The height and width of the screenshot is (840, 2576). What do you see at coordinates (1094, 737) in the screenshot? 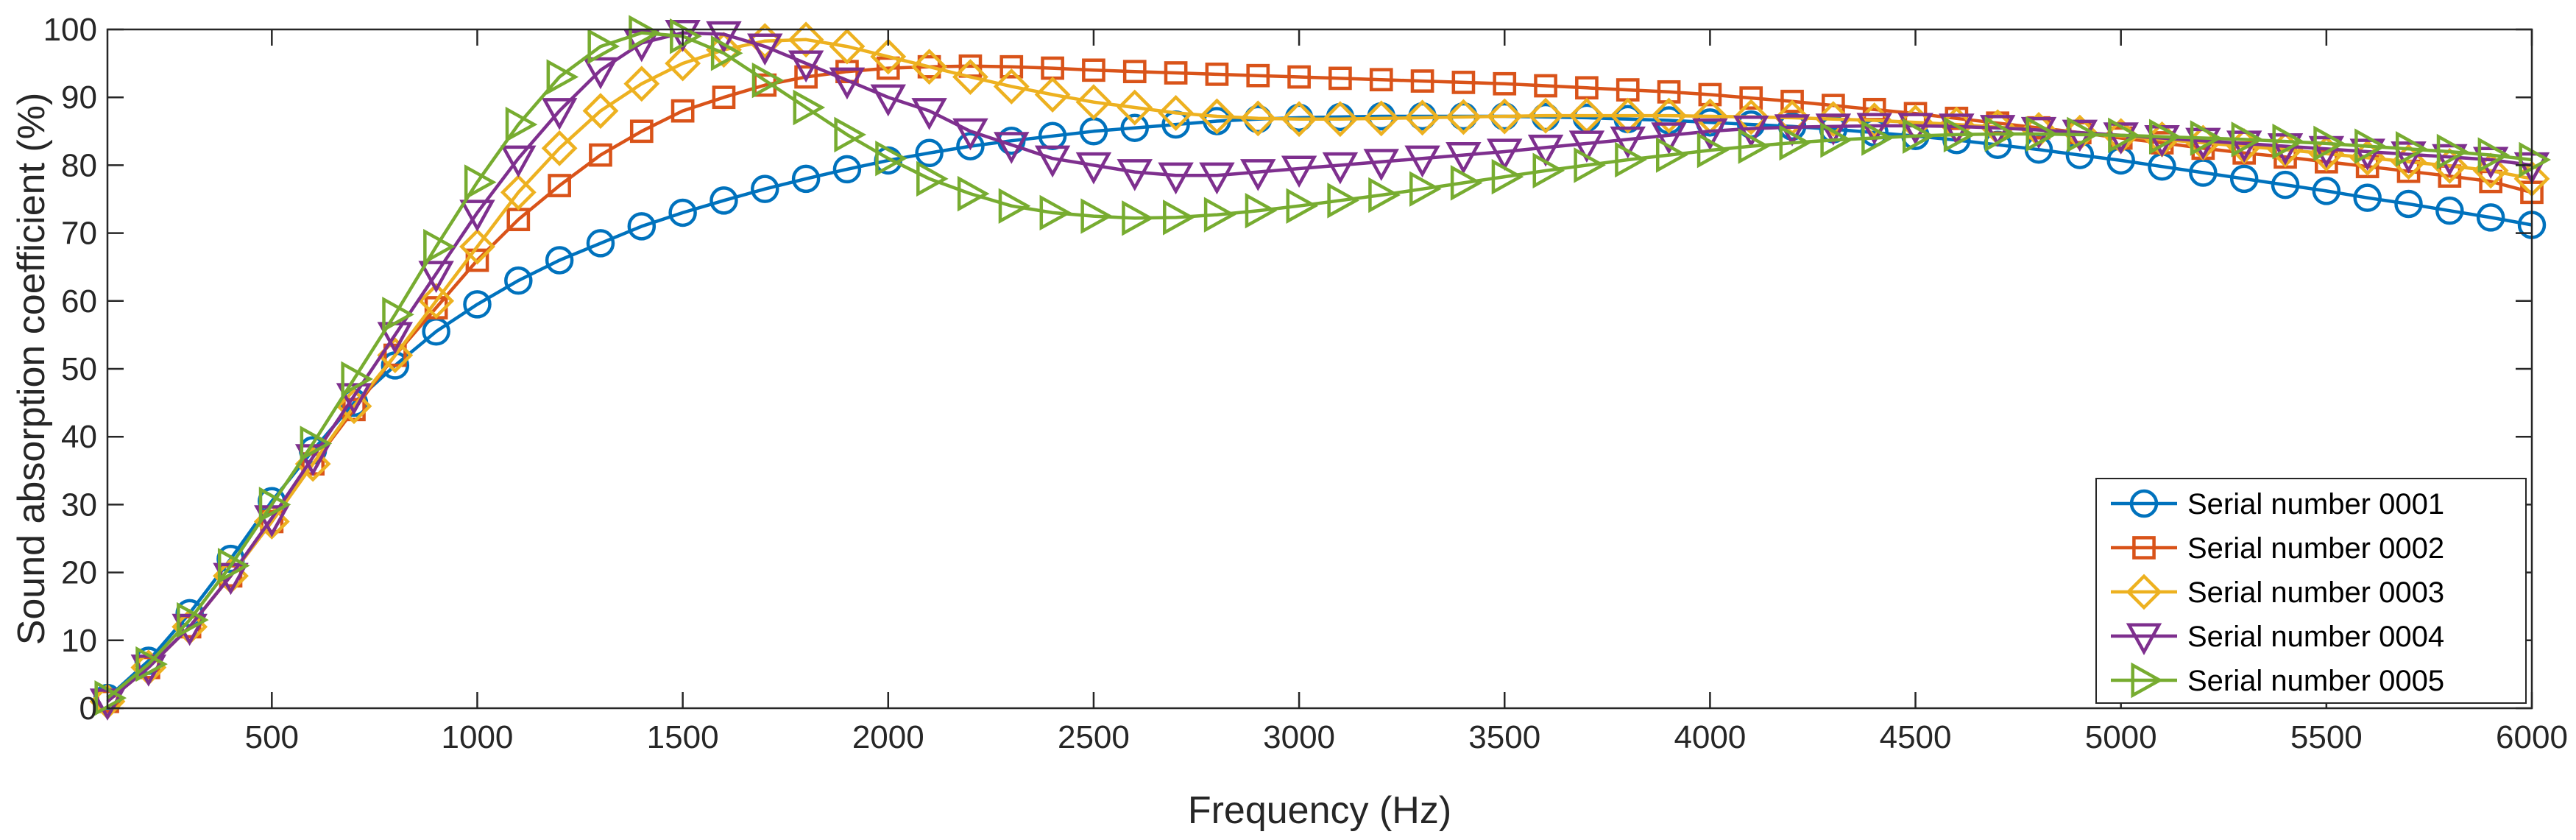
I see `x-tick-label: 2500` at bounding box center [1094, 737].